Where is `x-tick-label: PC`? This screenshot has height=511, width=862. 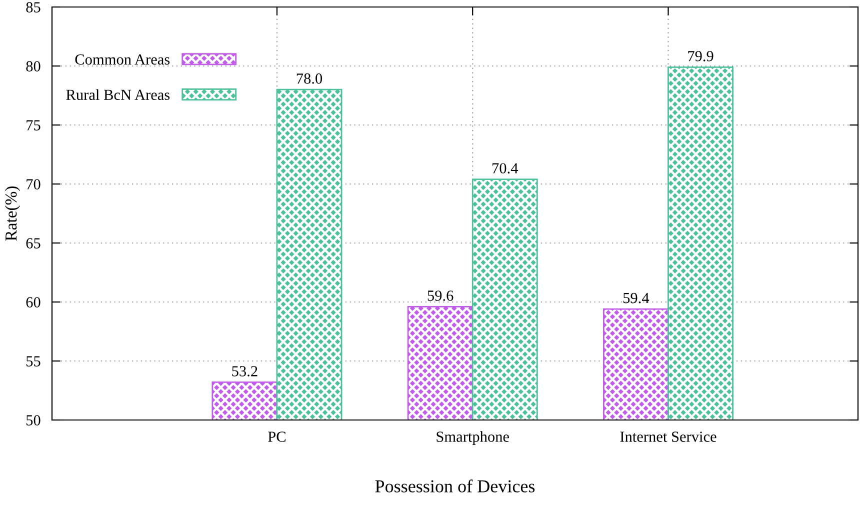 x-tick-label: PC is located at coordinates (277, 437).